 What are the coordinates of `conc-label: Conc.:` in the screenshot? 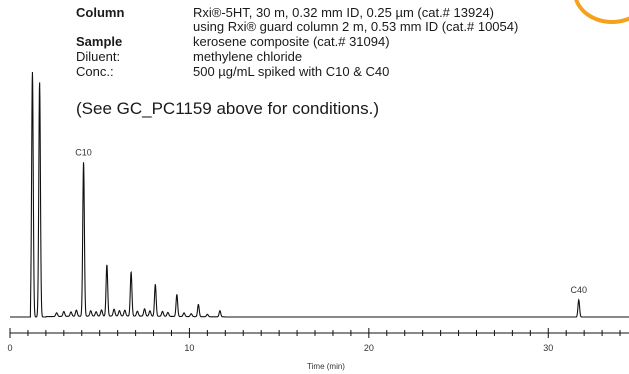 It's located at (95, 71).